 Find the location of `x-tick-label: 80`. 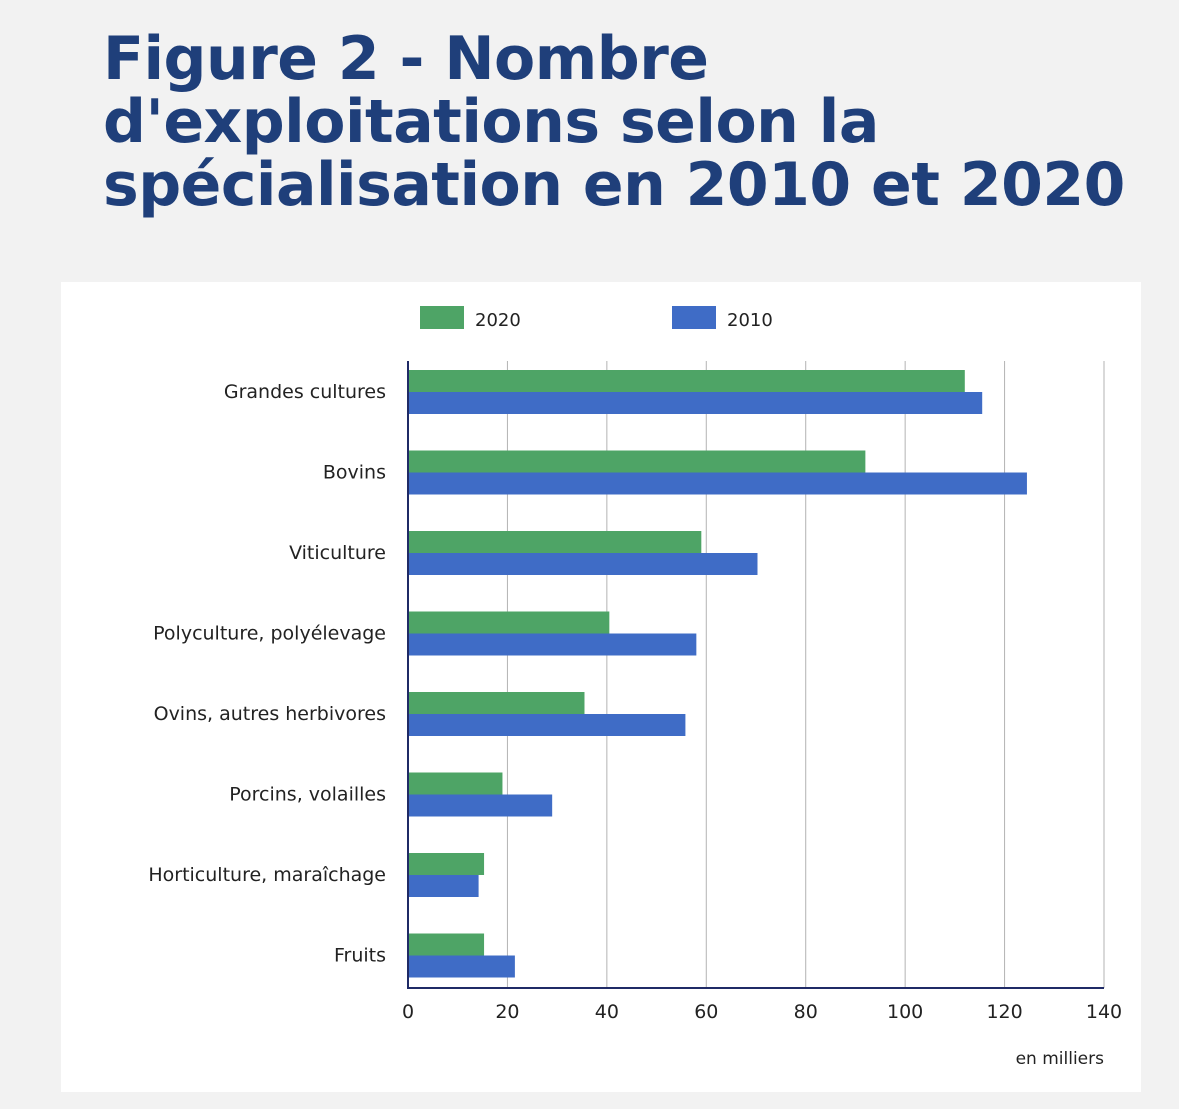

x-tick-label: 80 is located at coordinates (806, 1012).